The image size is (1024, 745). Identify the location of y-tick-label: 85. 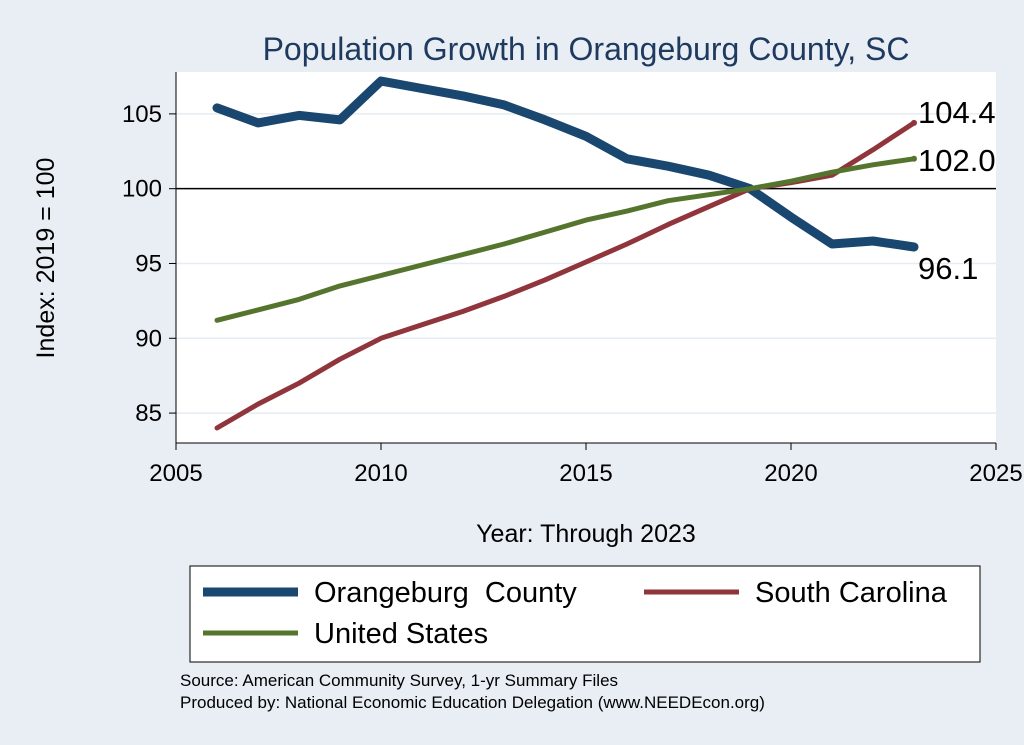
(148, 413).